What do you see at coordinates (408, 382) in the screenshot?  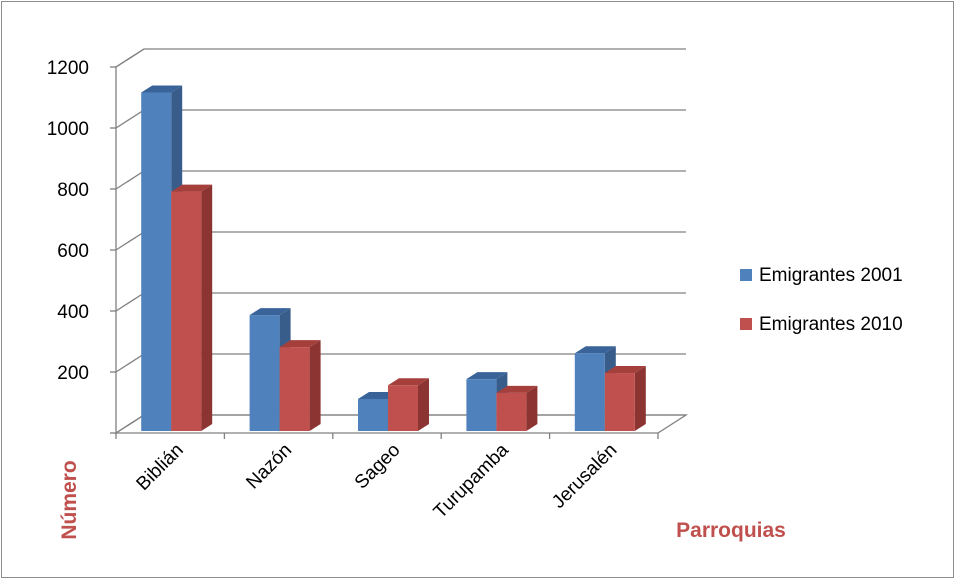 I see `bar-emigrantes-2010-sageo-top` at bounding box center [408, 382].